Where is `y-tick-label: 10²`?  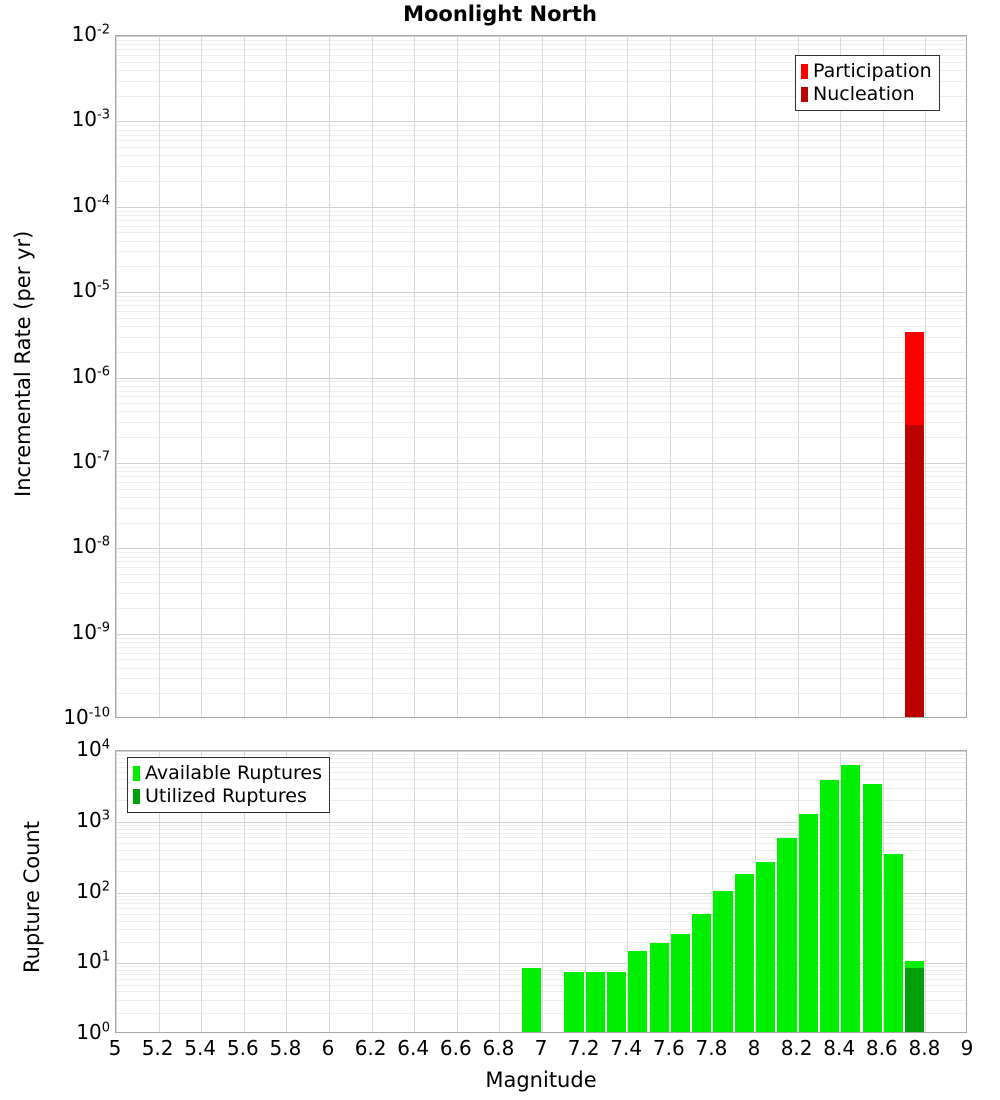
y-tick-label: 10² is located at coordinates (93, 890).